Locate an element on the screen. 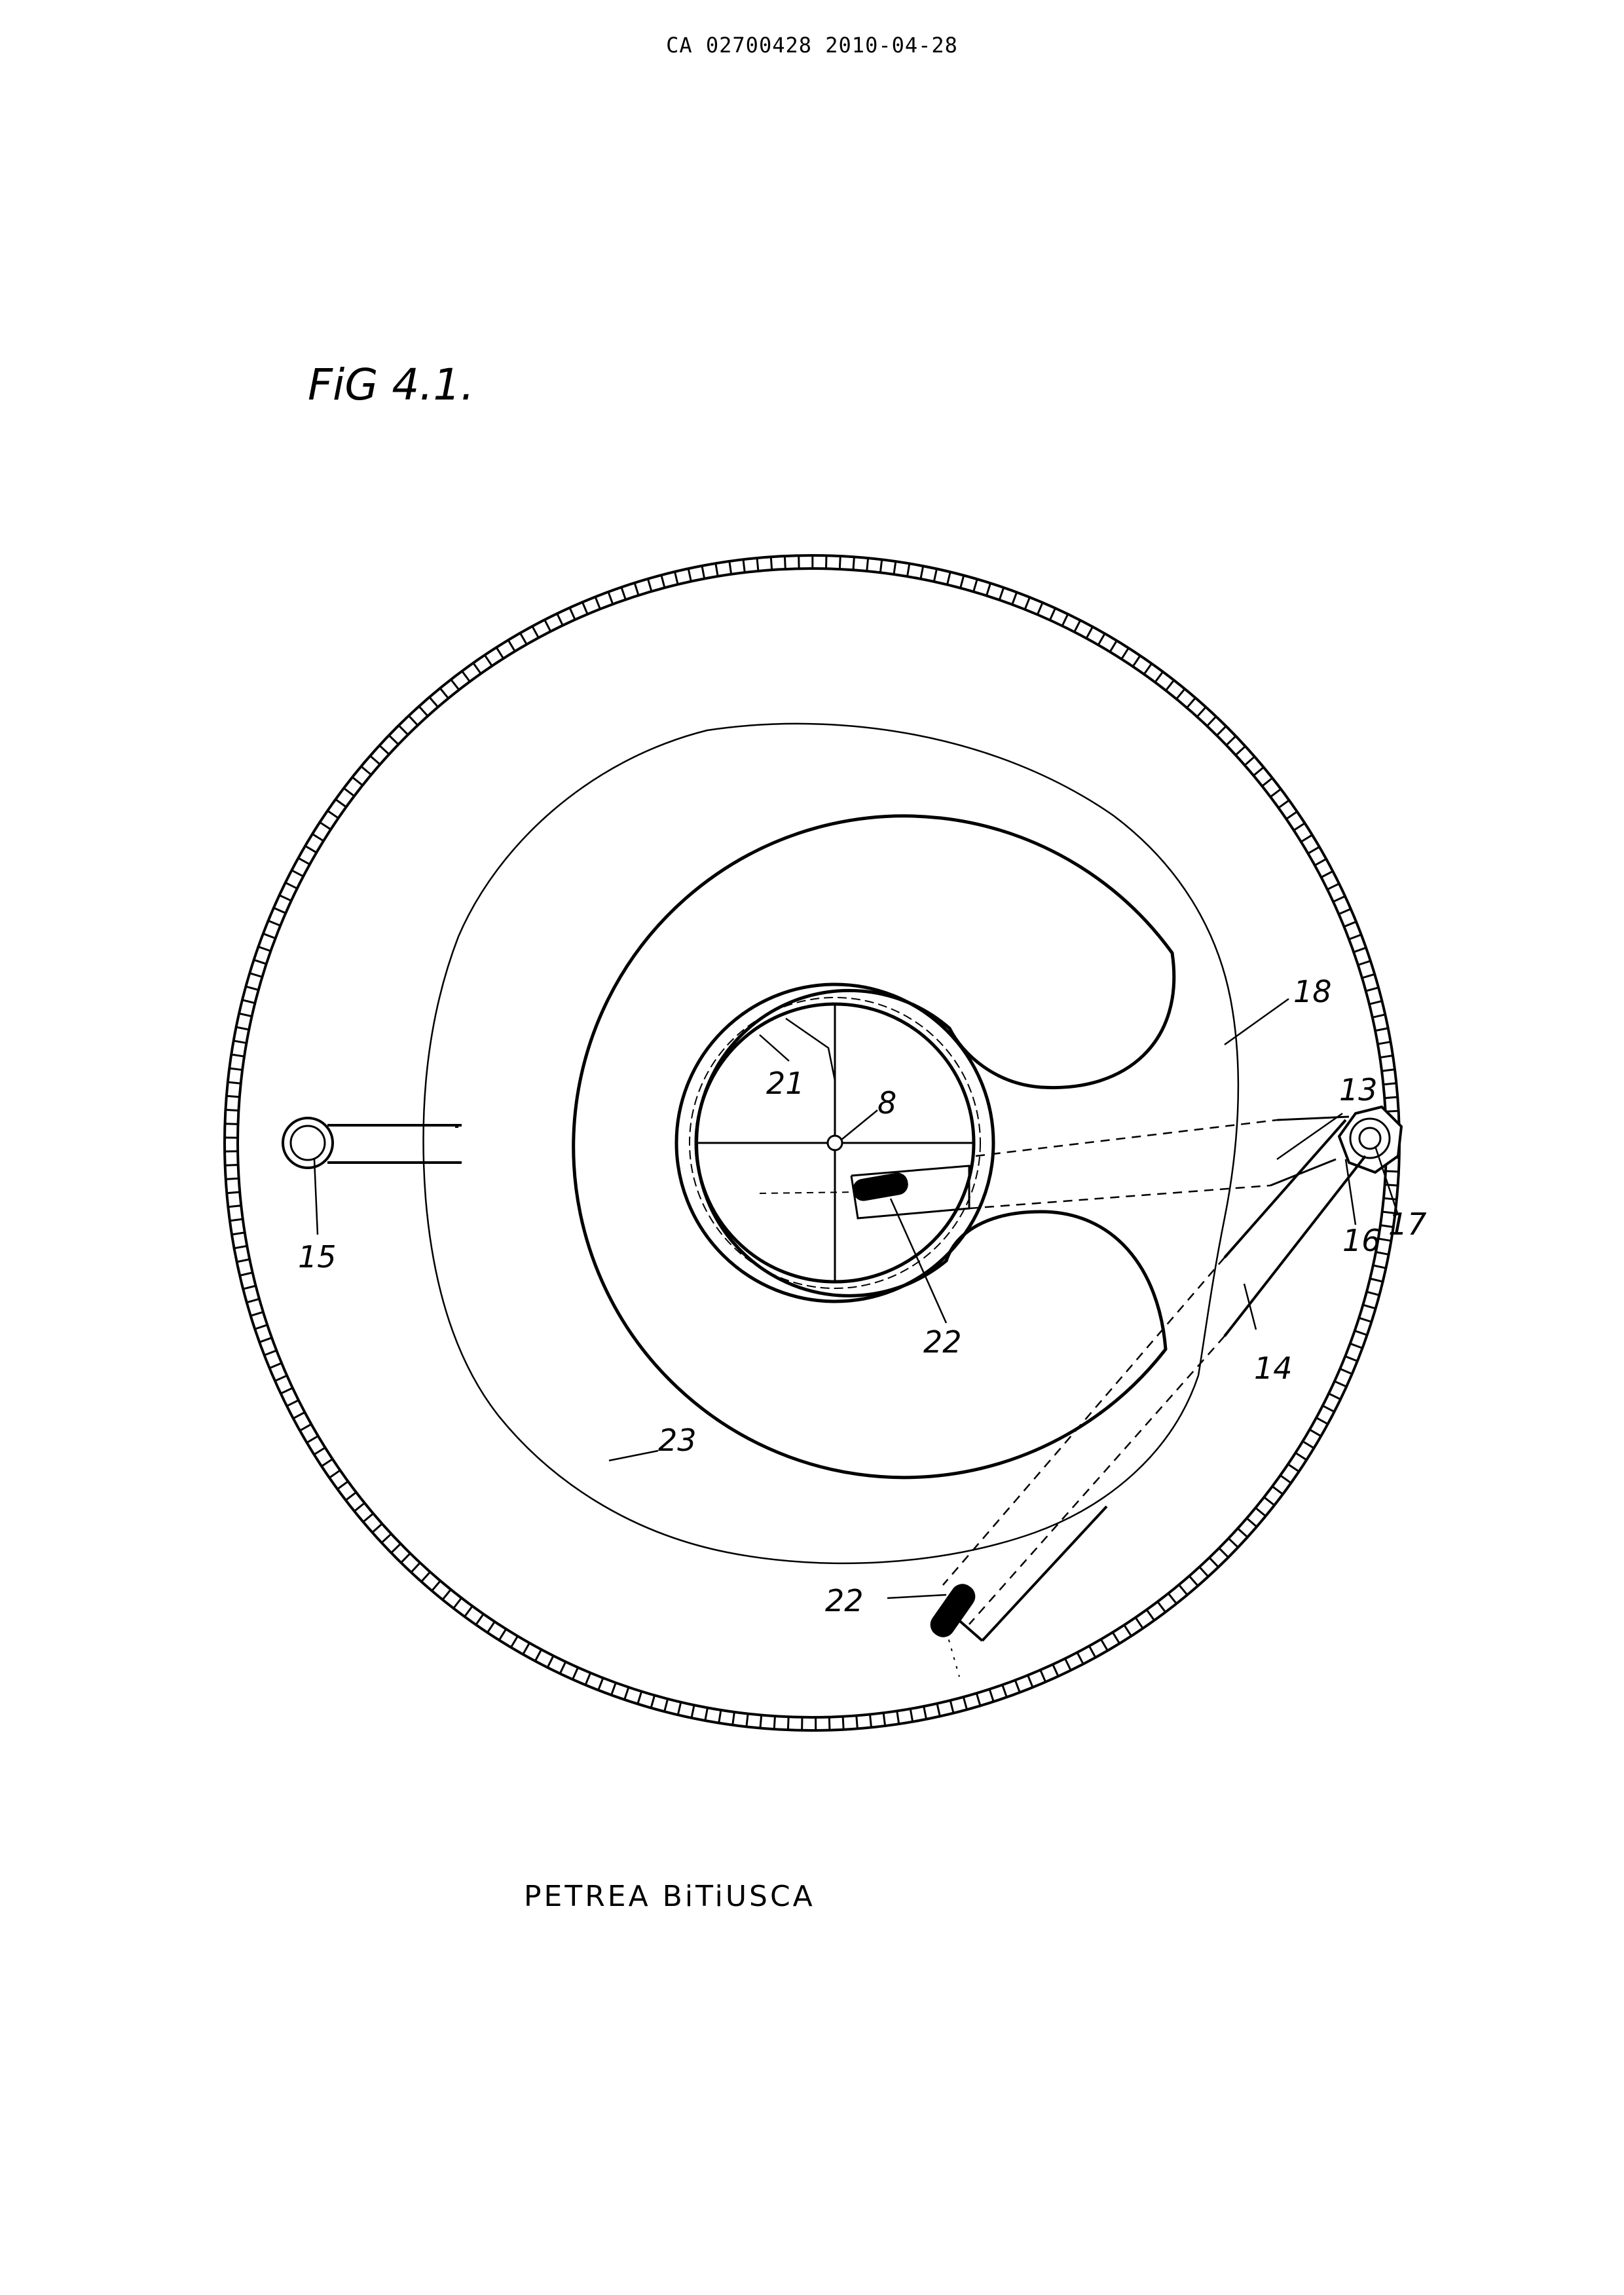 Image resolution: width=1624 pixels, height=2295 pixels. label-22-lower: 22 is located at coordinates (844, 1600).